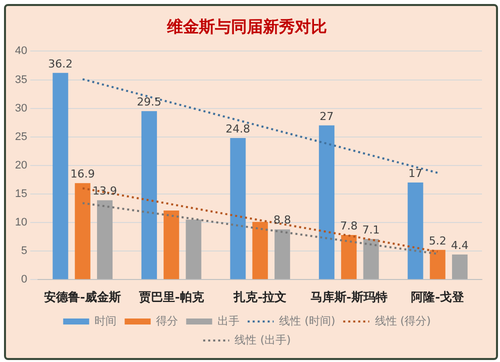 The image size is (500, 362). Describe the element at coordinates (283, 220) in the screenshot. I see `data-label: 8.8` at that location.